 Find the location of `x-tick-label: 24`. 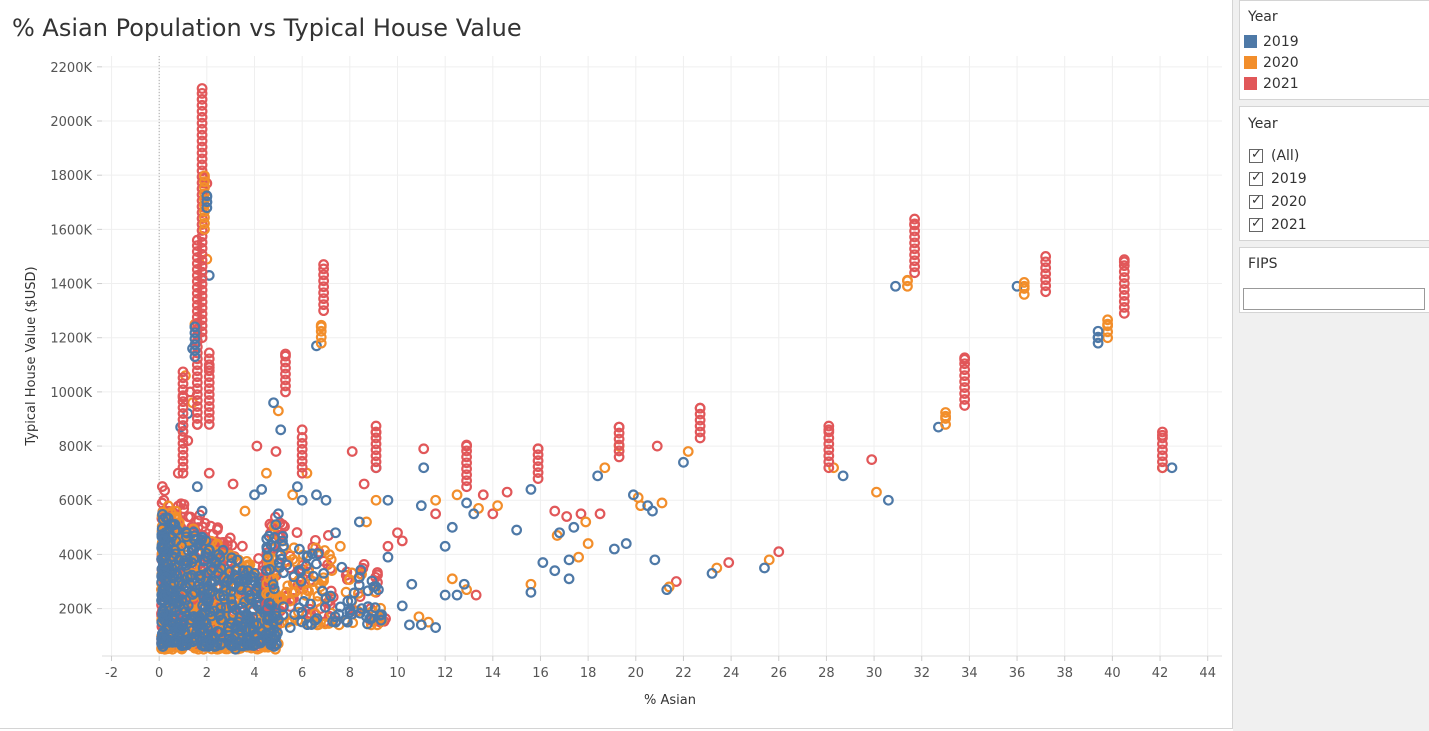

x-tick-label: 24 is located at coordinates (731, 673).